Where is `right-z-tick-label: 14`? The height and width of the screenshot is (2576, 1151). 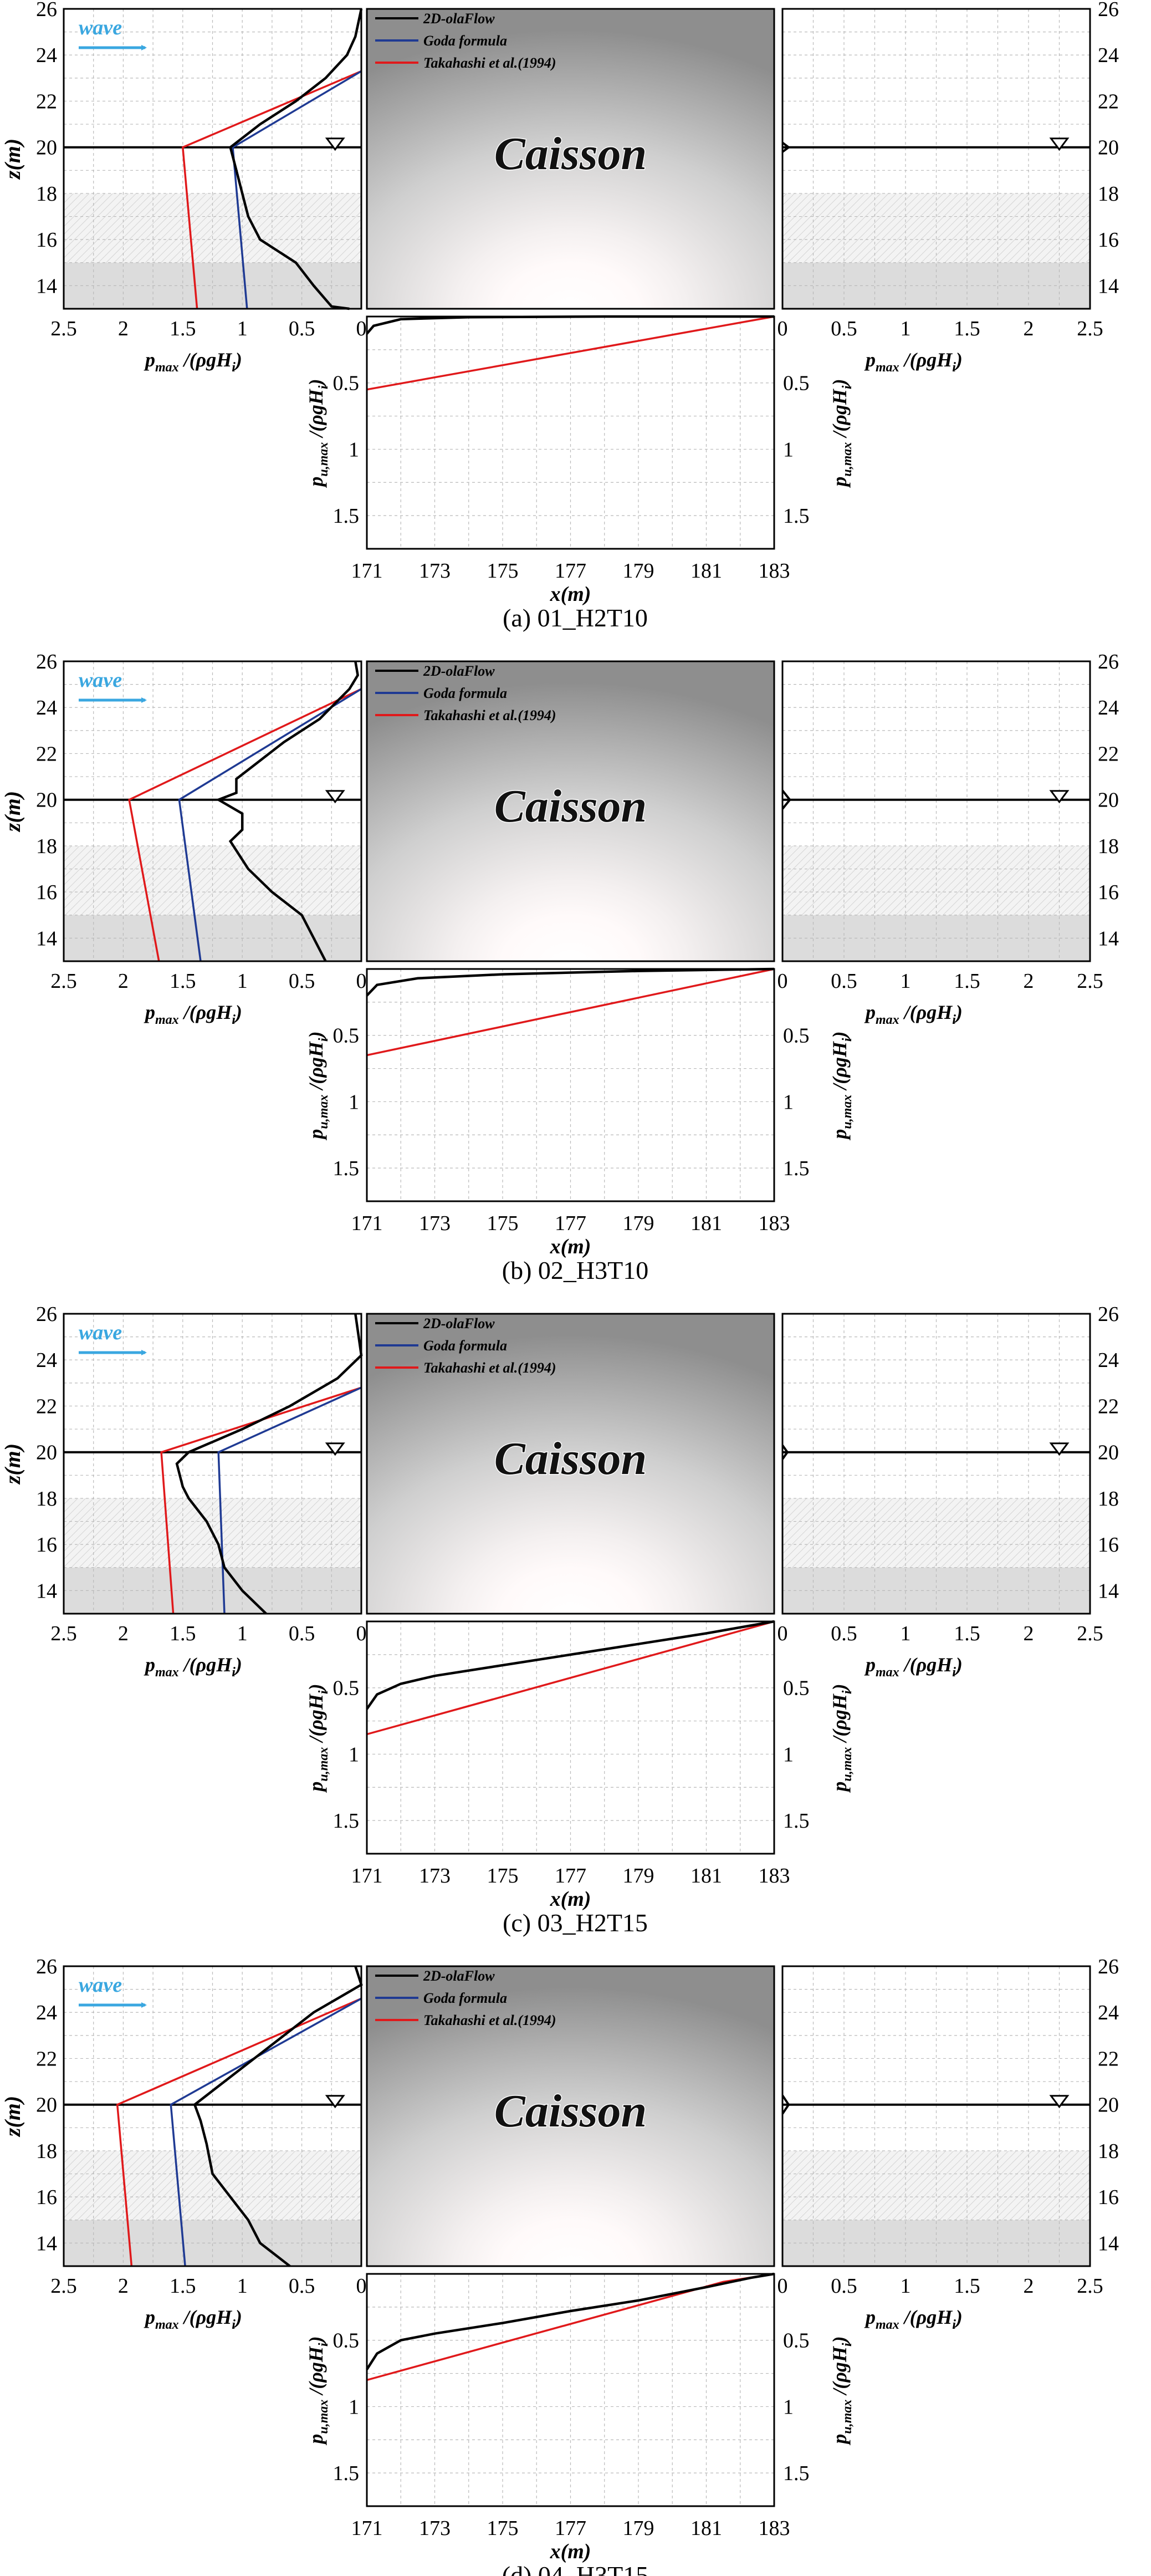 right-z-tick-label: 14 is located at coordinates (1108, 2243).